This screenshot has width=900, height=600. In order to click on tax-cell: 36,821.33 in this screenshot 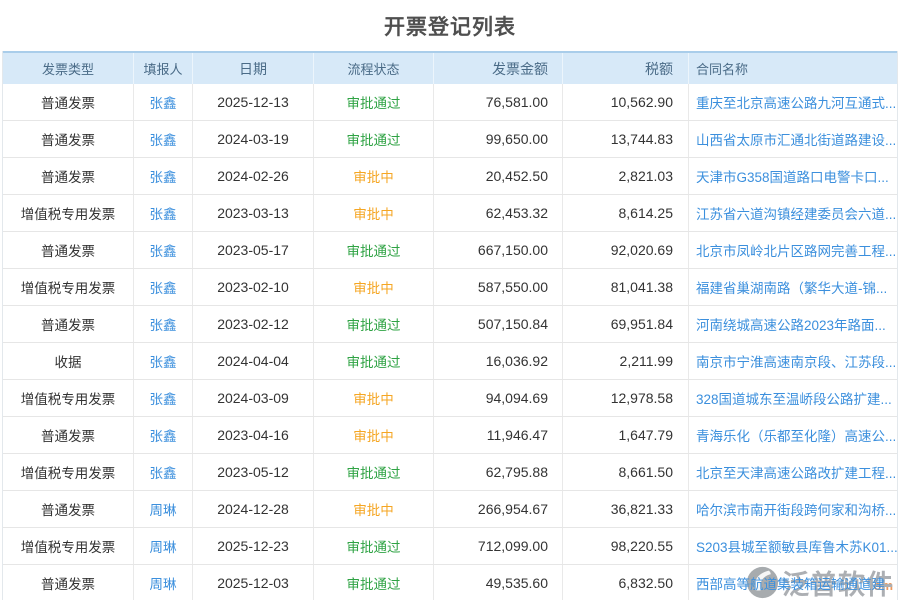, I will do `click(626, 509)`.